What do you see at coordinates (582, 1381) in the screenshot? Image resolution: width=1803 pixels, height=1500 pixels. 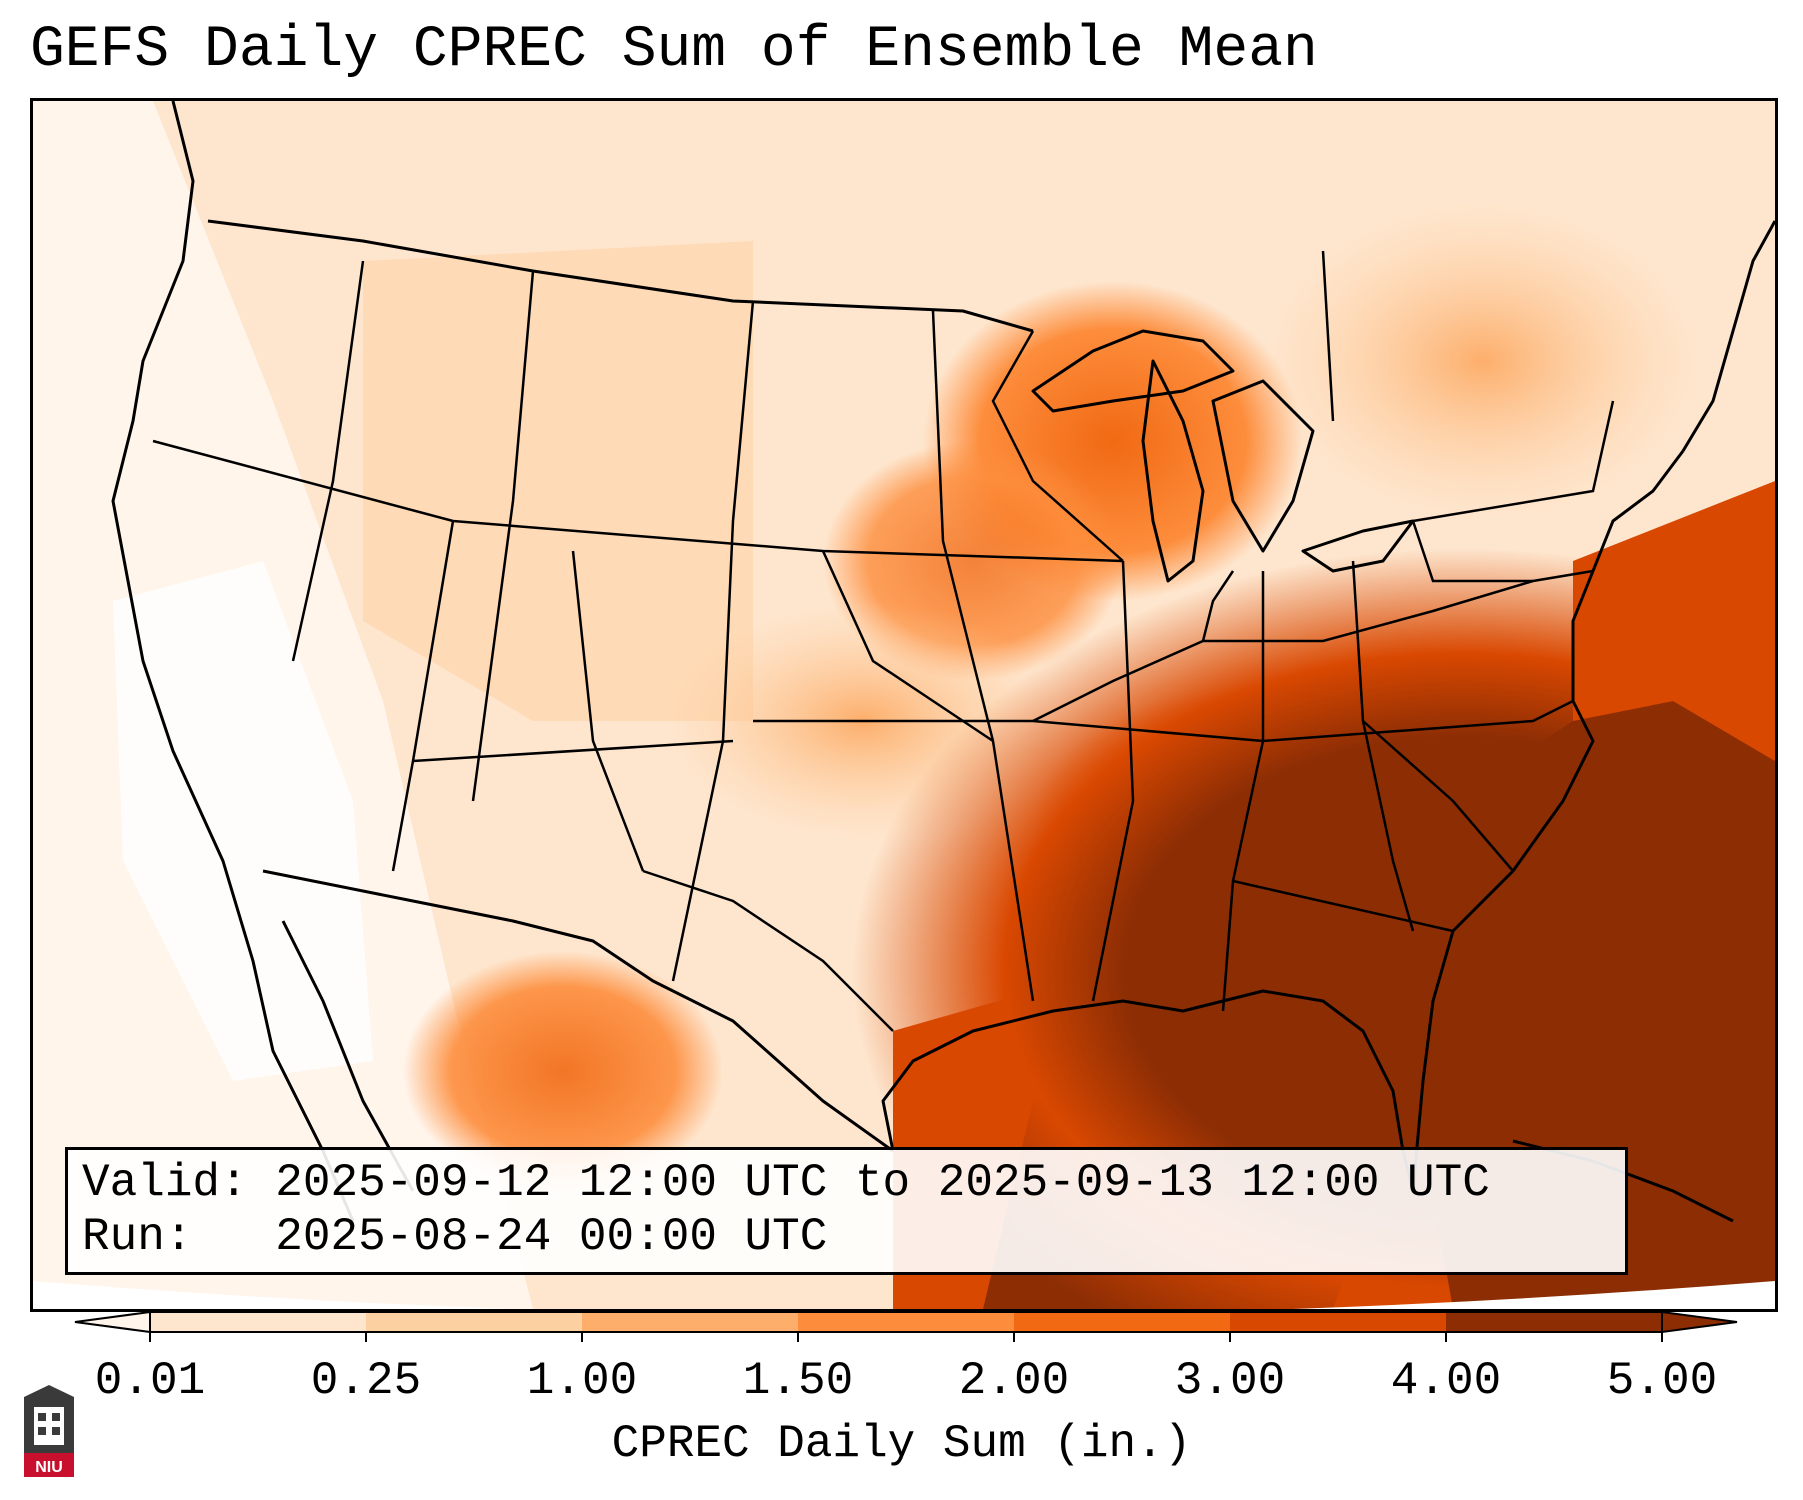 I see `colorbar-tick-label: 1.00` at bounding box center [582, 1381].